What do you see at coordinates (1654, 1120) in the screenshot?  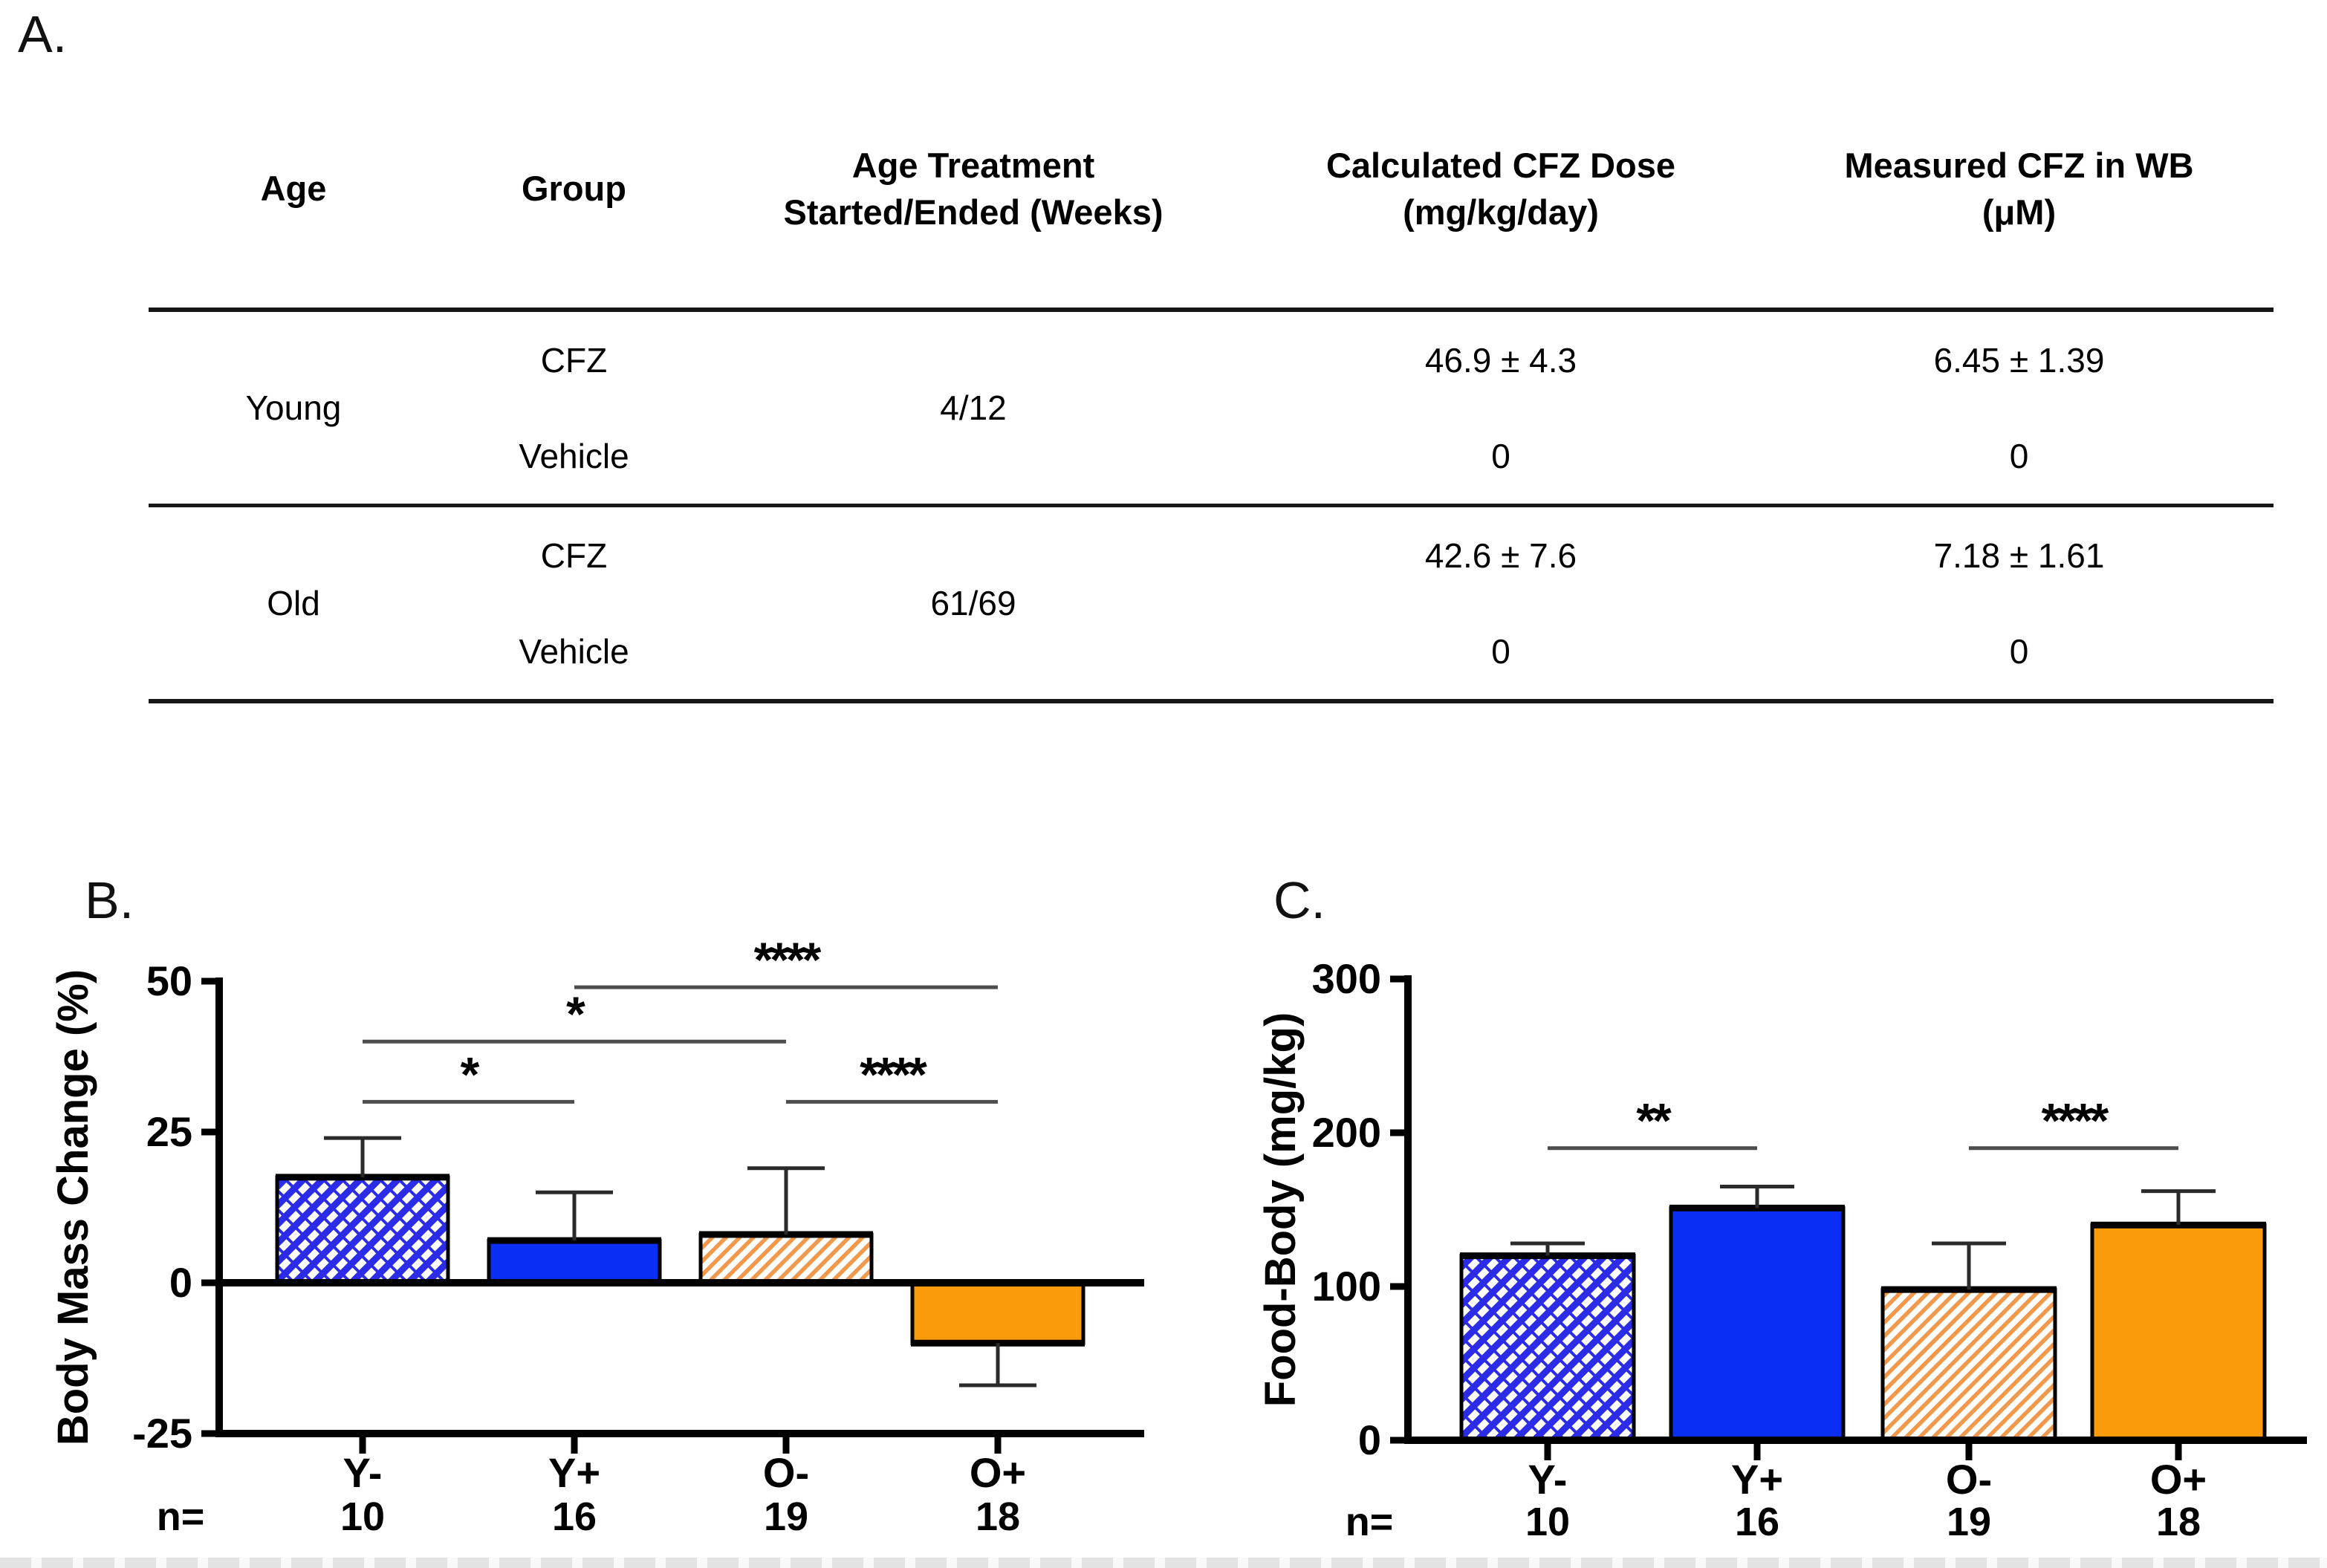 I see `significance-stars: **` at bounding box center [1654, 1120].